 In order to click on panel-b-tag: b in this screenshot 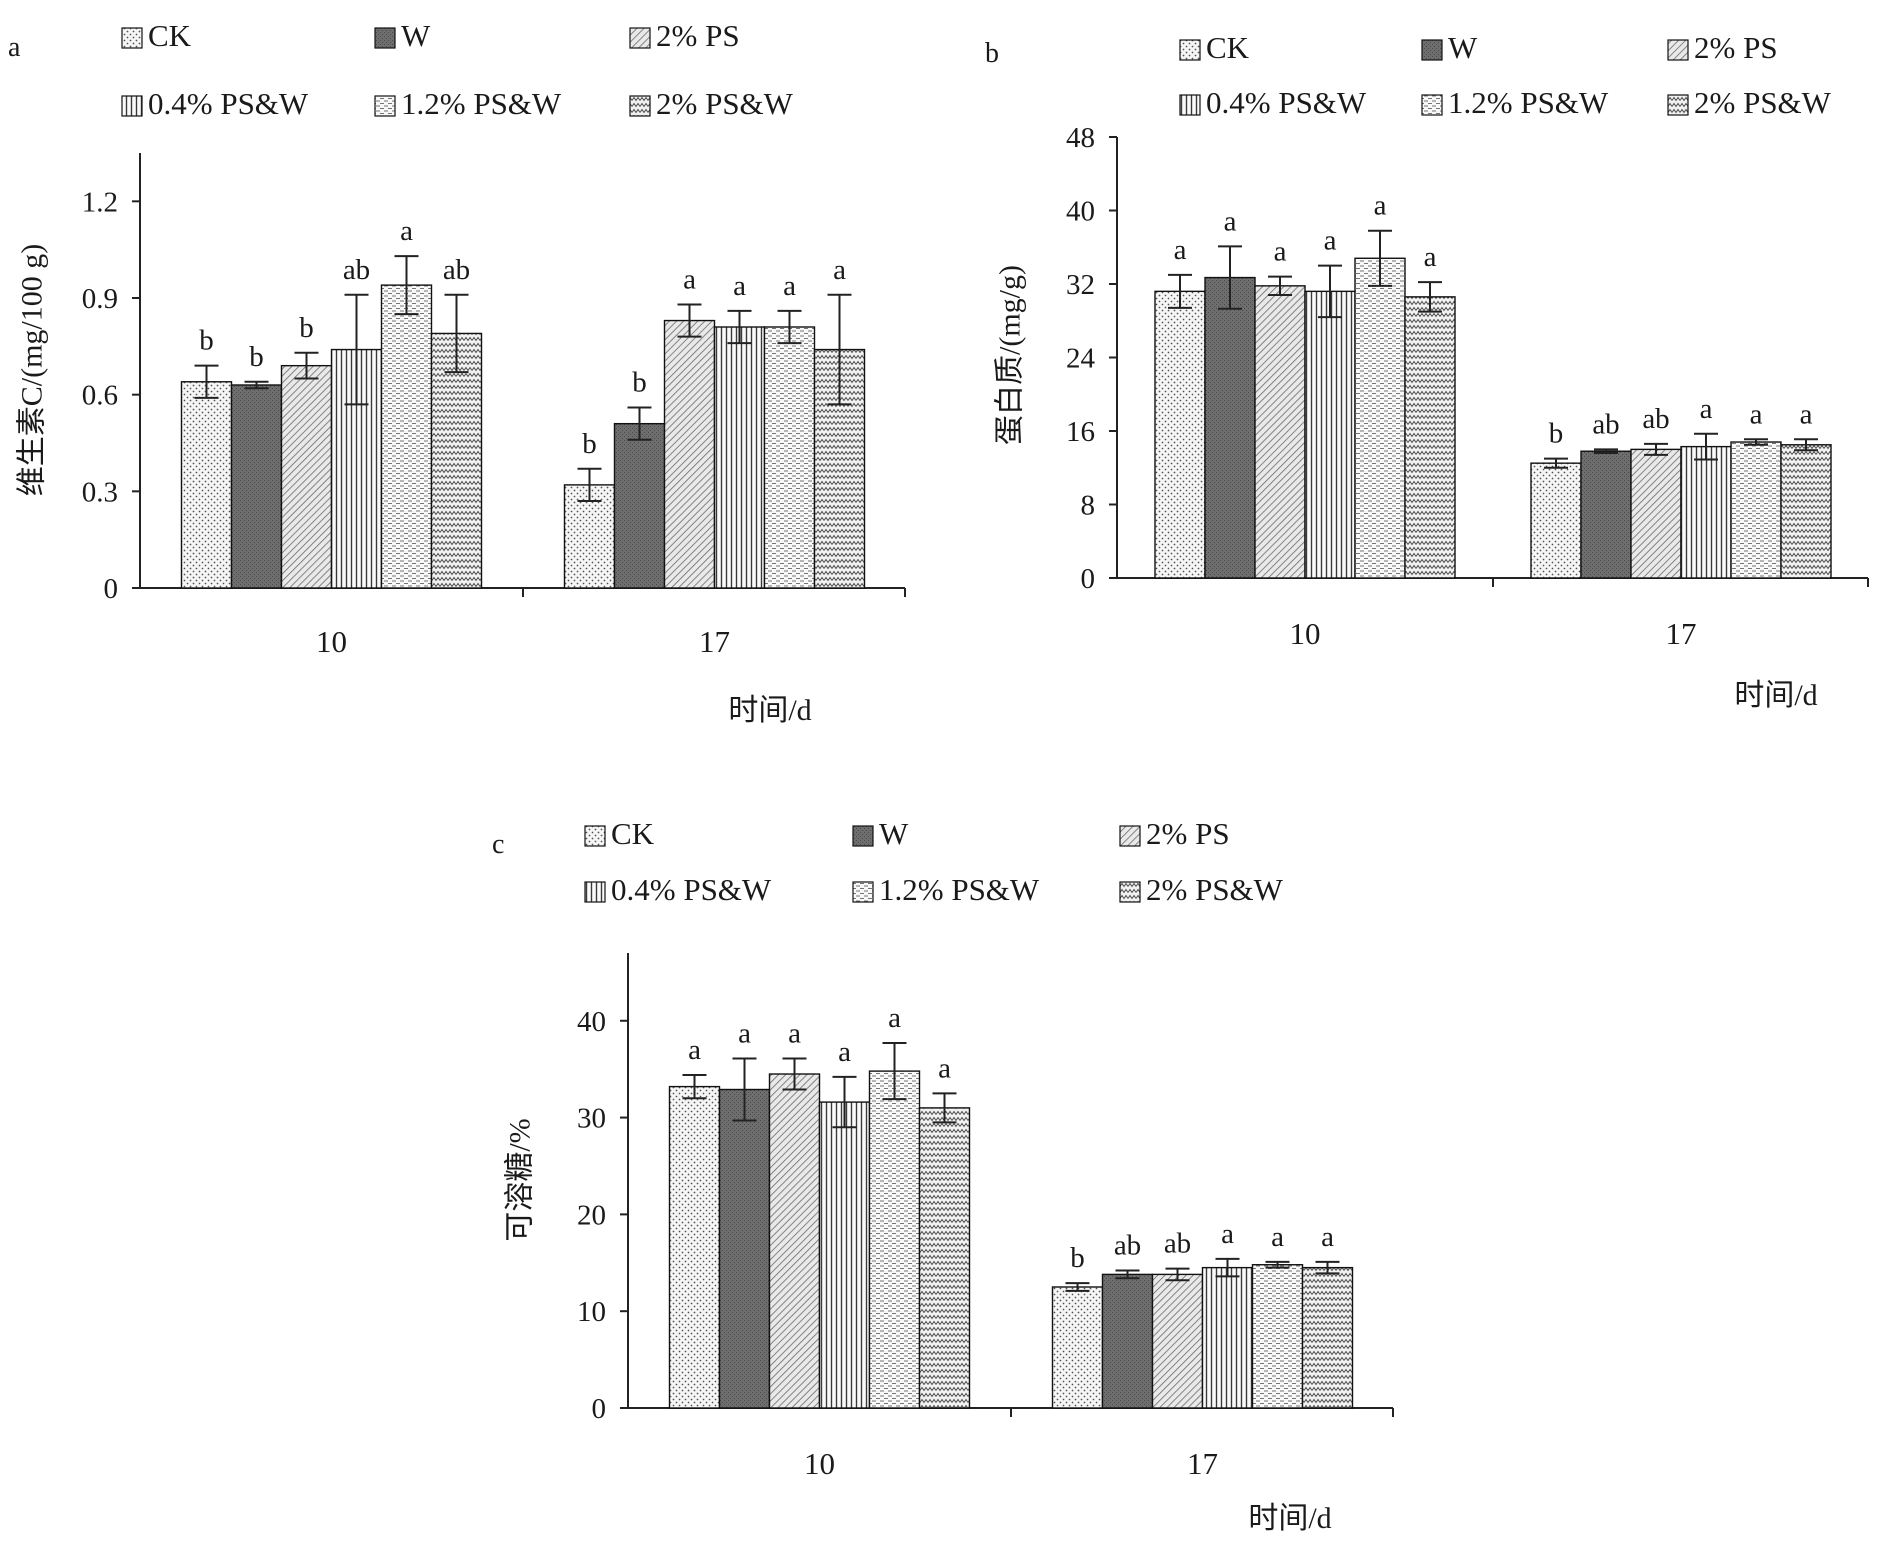, I will do `click(992, 53)`.